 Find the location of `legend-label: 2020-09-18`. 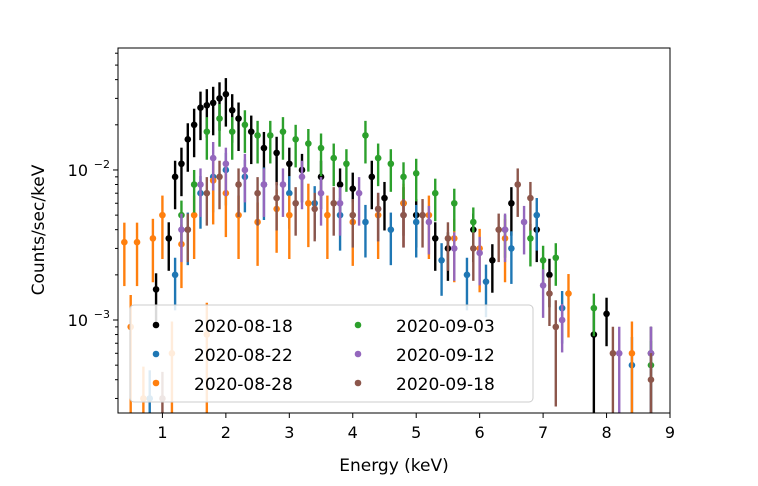

legend-label: 2020-09-18 is located at coordinates (445, 385).